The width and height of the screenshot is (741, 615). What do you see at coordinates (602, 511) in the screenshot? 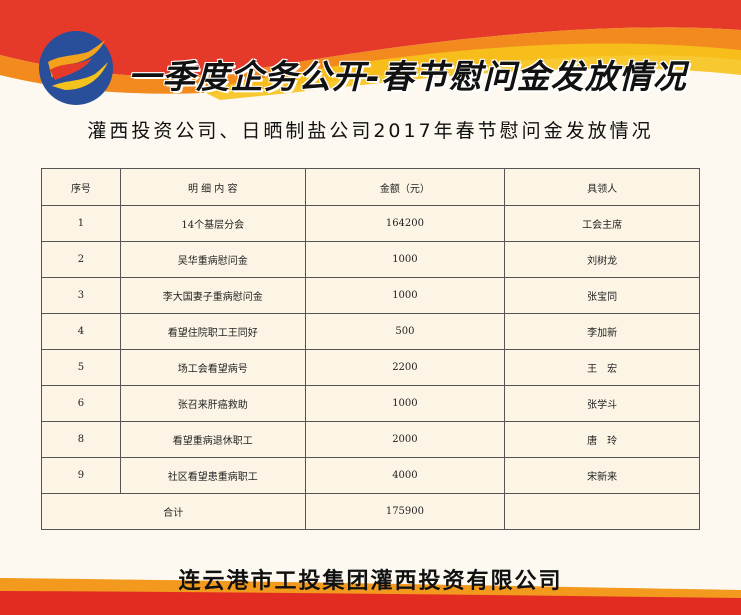
I see `total-recipient` at bounding box center [602, 511].